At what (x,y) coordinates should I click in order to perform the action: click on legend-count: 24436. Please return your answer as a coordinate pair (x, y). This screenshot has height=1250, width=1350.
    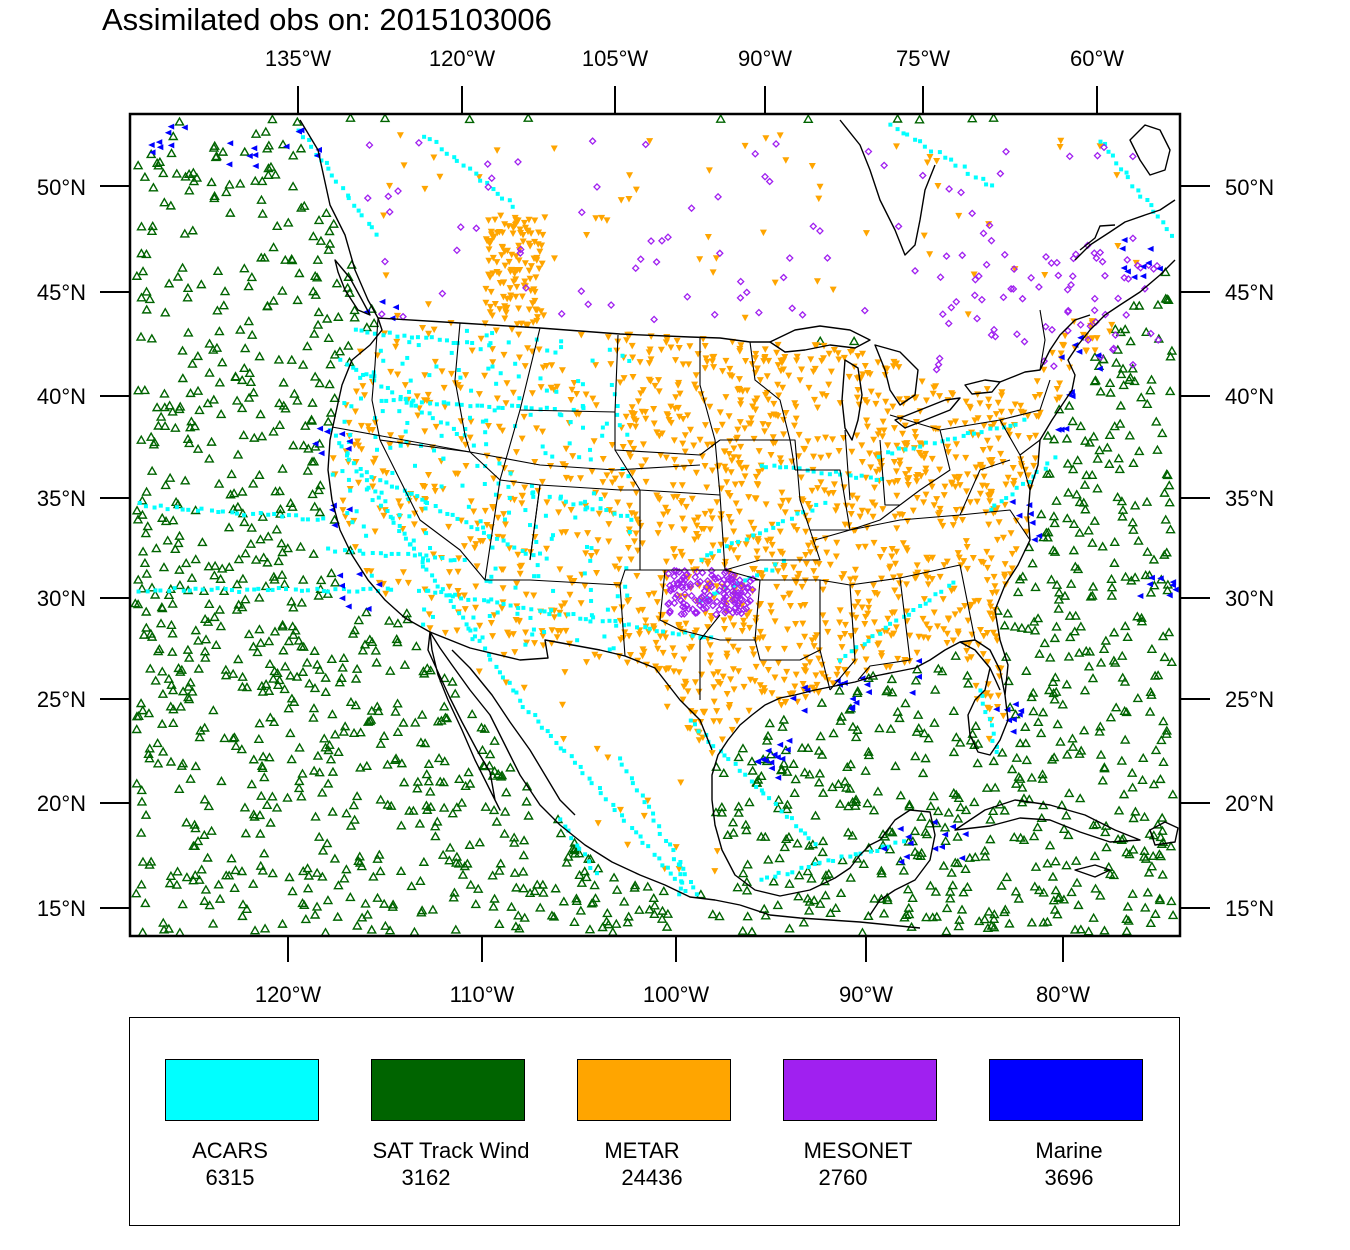
    Looking at the image, I should click on (652, 1177).